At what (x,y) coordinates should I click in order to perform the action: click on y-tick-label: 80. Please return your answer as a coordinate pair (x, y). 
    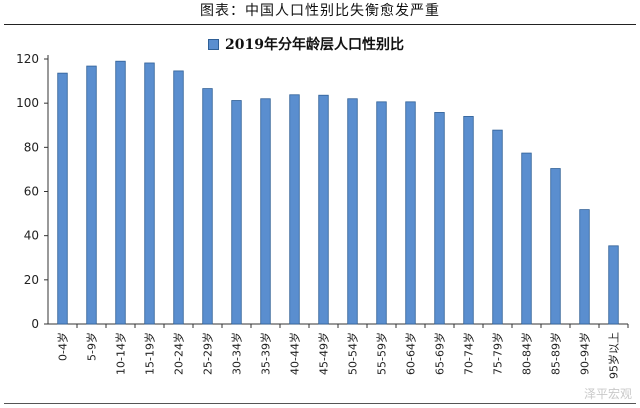
    Looking at the image, I should click on (31, 147).